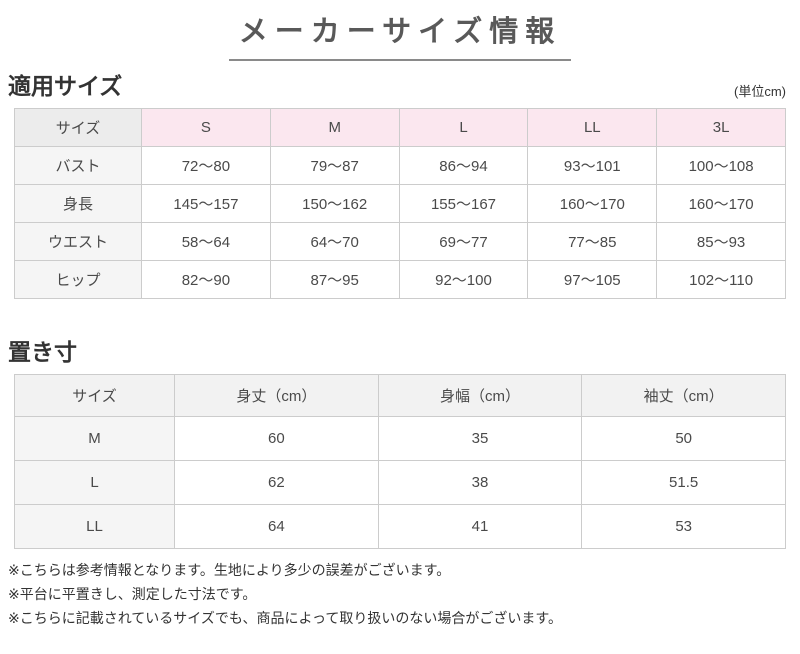  Describe the element at coordinates (683, 396) in the screenshot. I see `column-header-cell: 袖丈（cm）` at that location.